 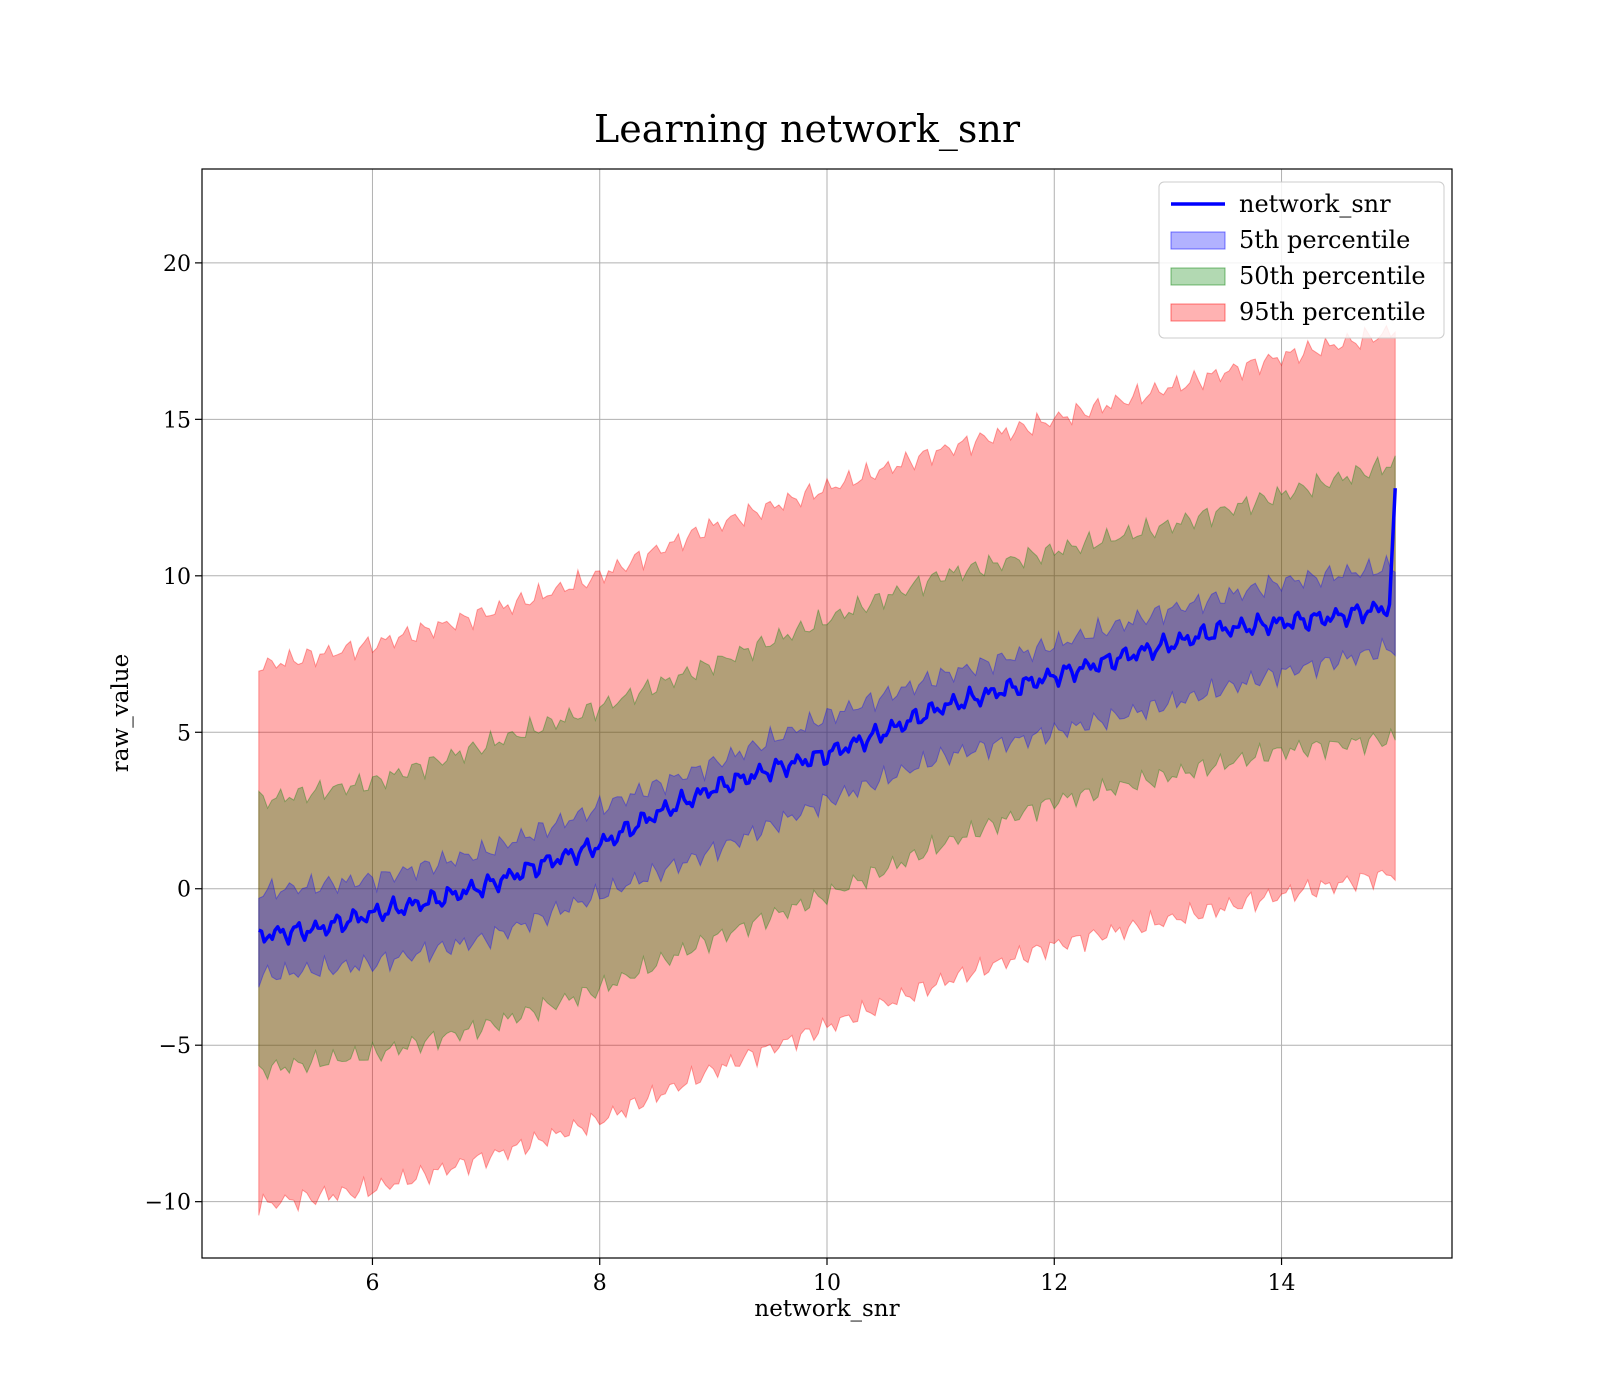 I want to click on x-tick-label: 12, so click(x=1054, y=1283).